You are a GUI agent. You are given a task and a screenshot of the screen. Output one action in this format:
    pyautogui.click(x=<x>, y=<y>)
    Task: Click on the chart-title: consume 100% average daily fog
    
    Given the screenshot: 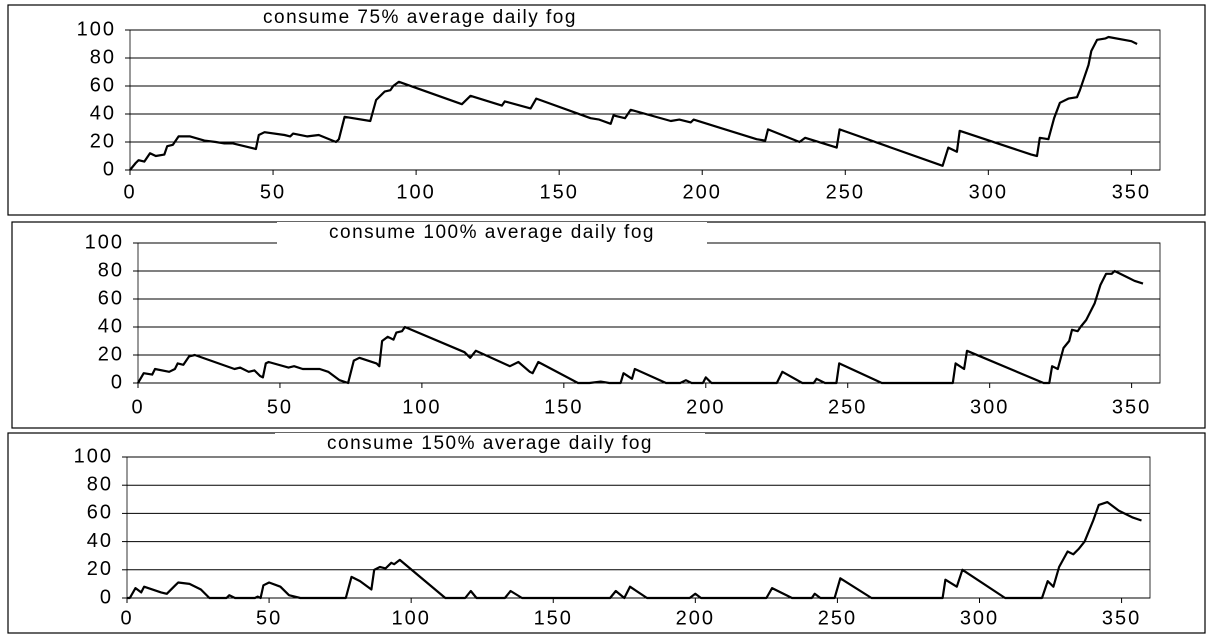 What is the action you would take?
    pyautogui.click(x=492, y=232)
    